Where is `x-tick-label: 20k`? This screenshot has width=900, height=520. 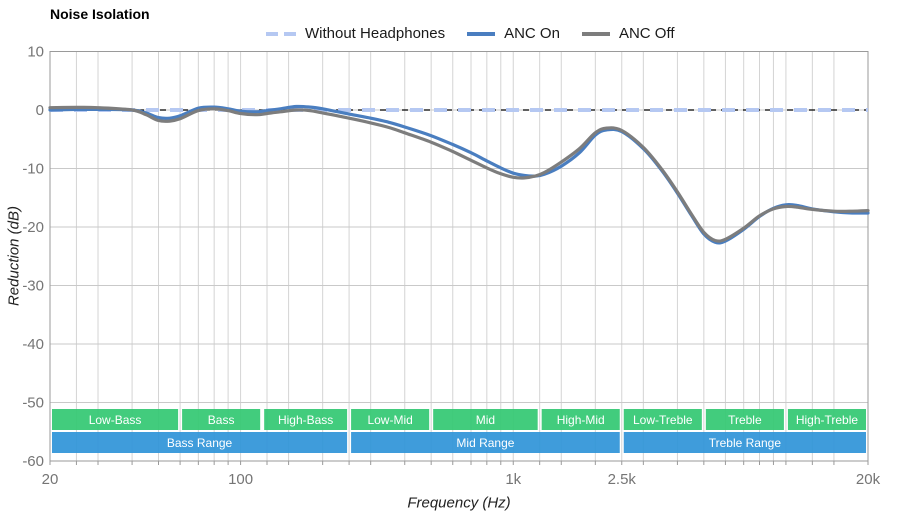 x-tick-label: 20k is located at coordinates (868, 479).